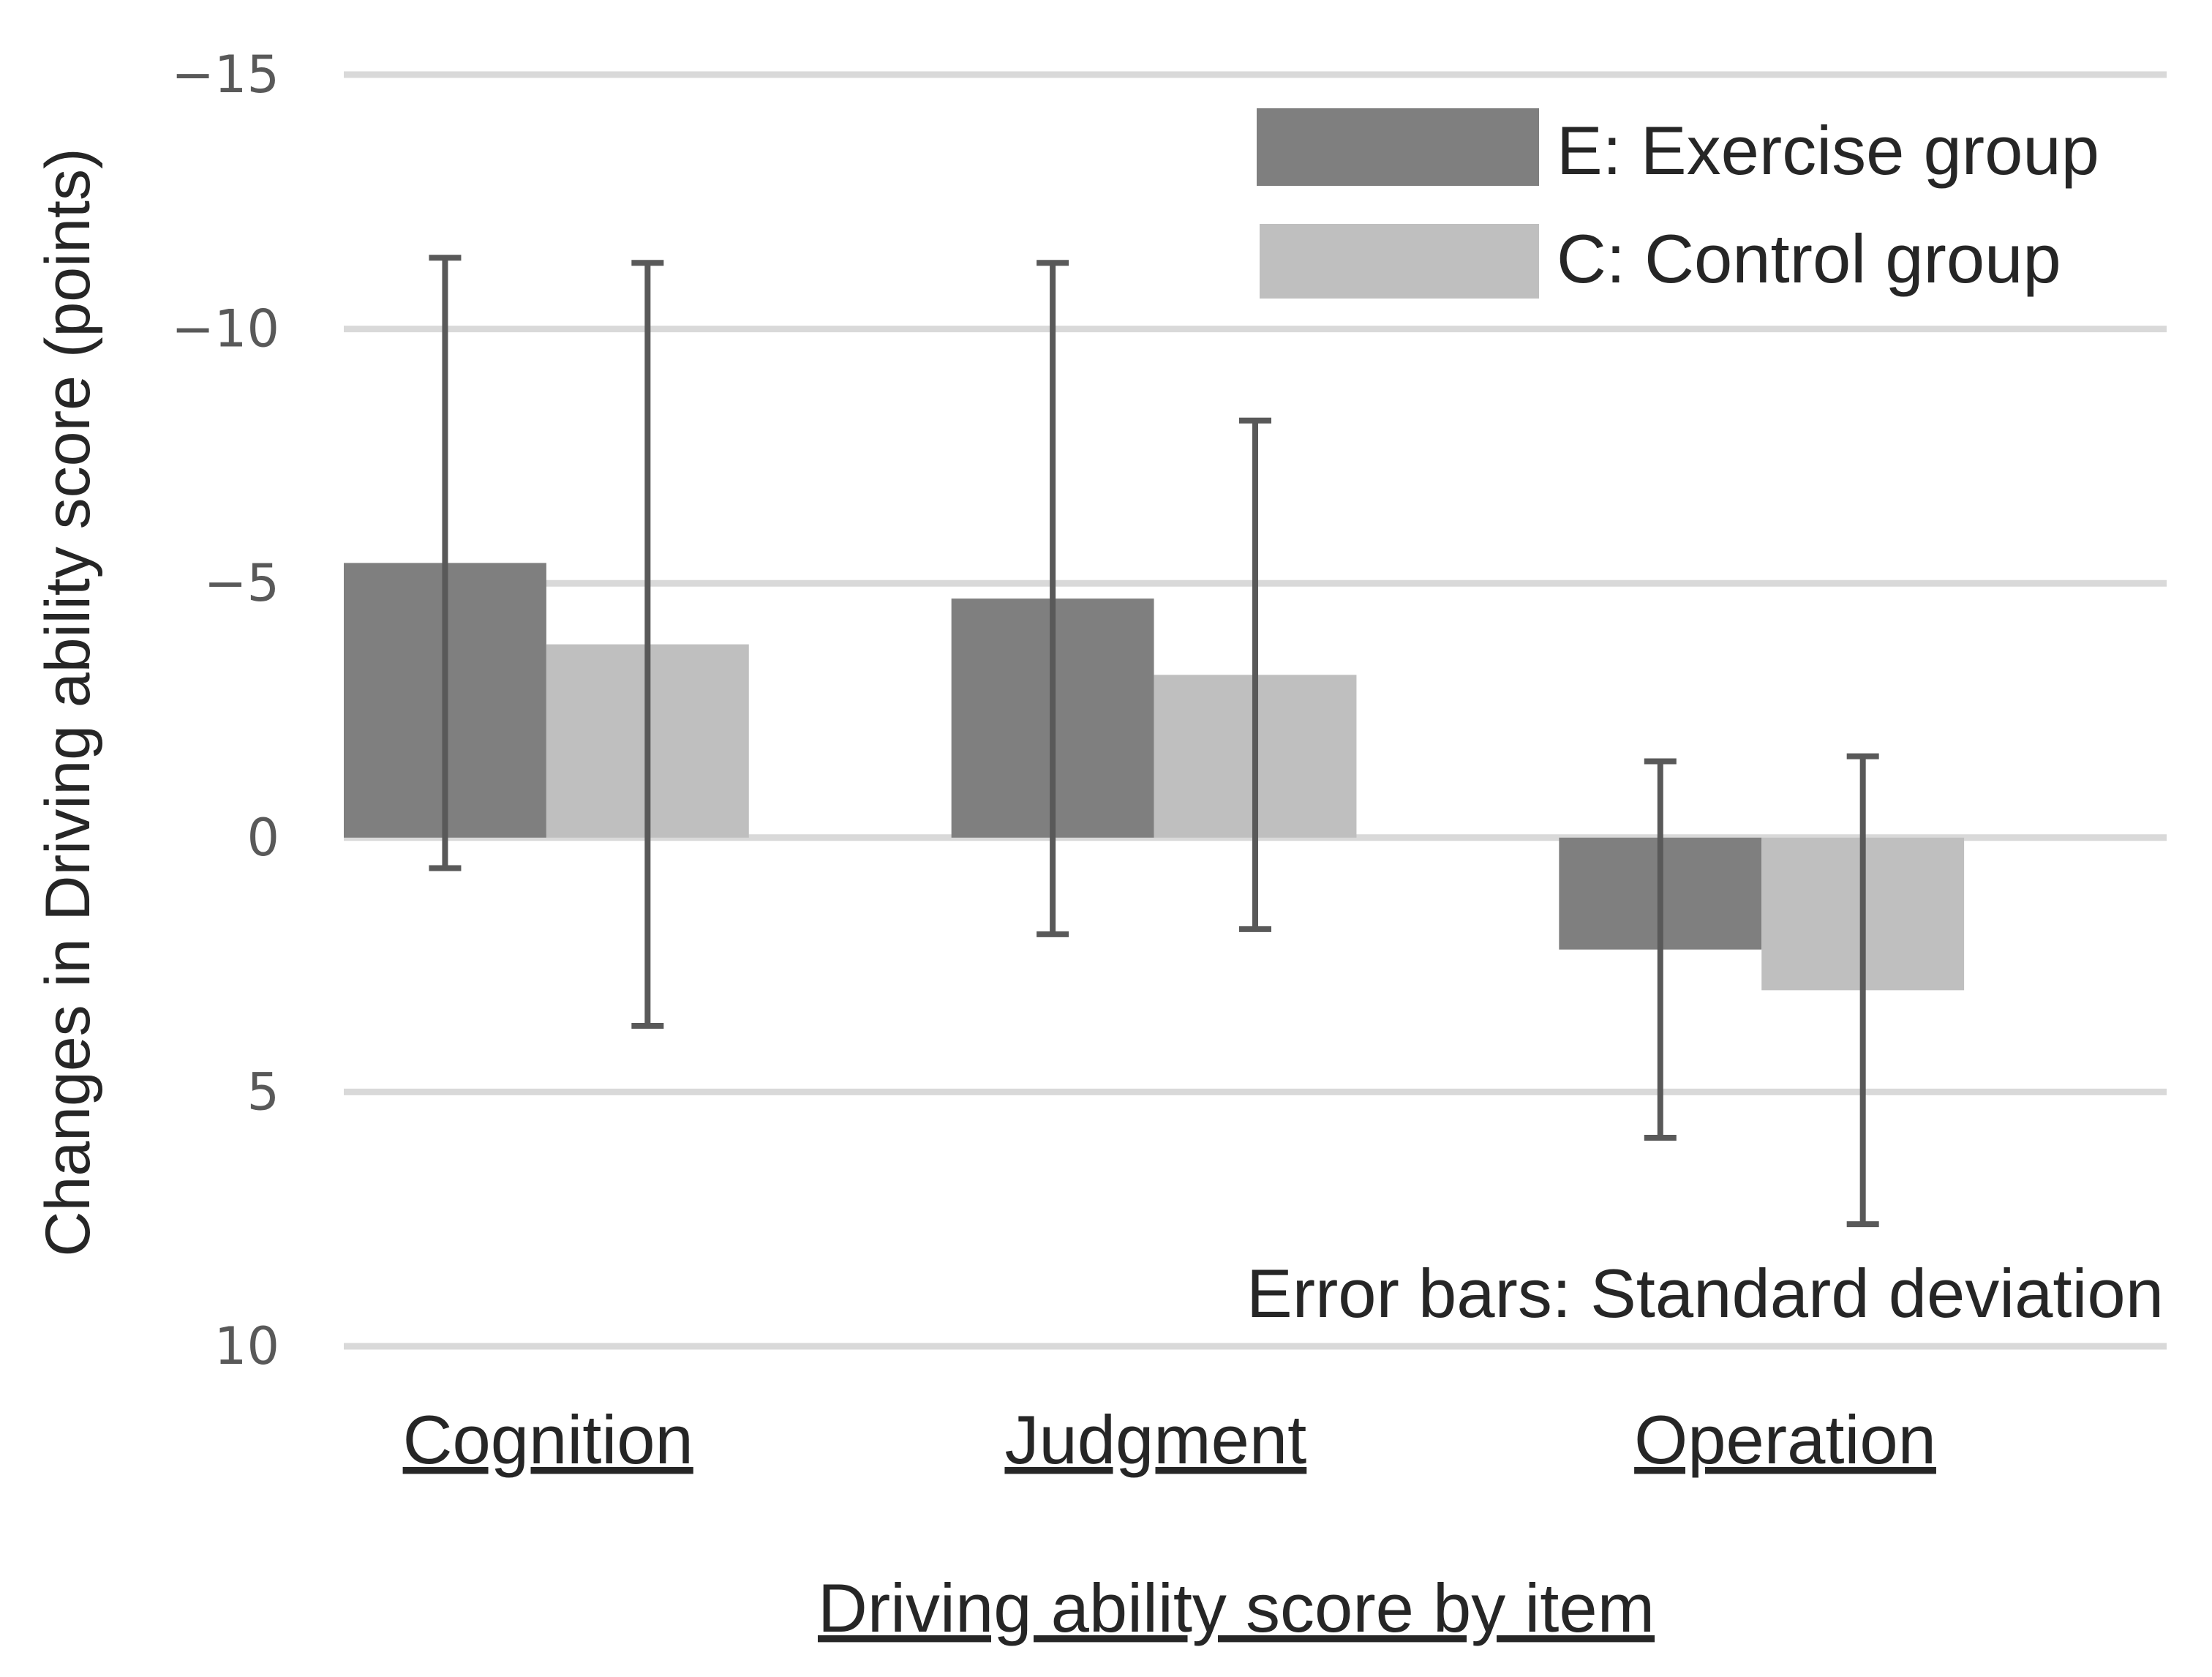 This screenshot has width=2212, height=1677. What do you see at coordinates (1863, 990) in the screenshot?
I see `error-bar-operation-control` at bounding box center [1863, 990].